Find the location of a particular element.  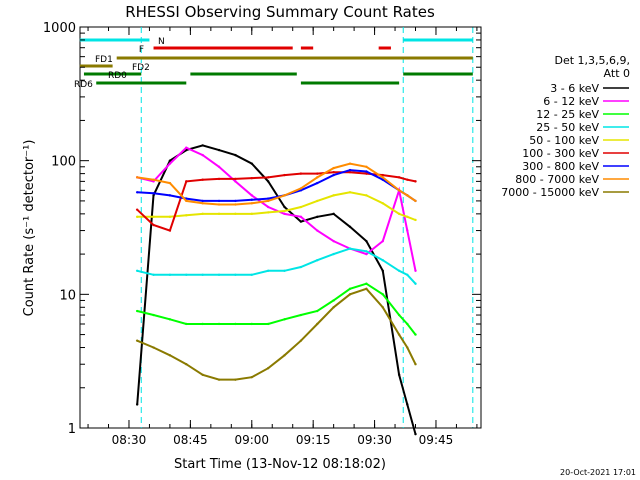

legend-label: 6 - 12 keV is located at coordinates (571, 101).